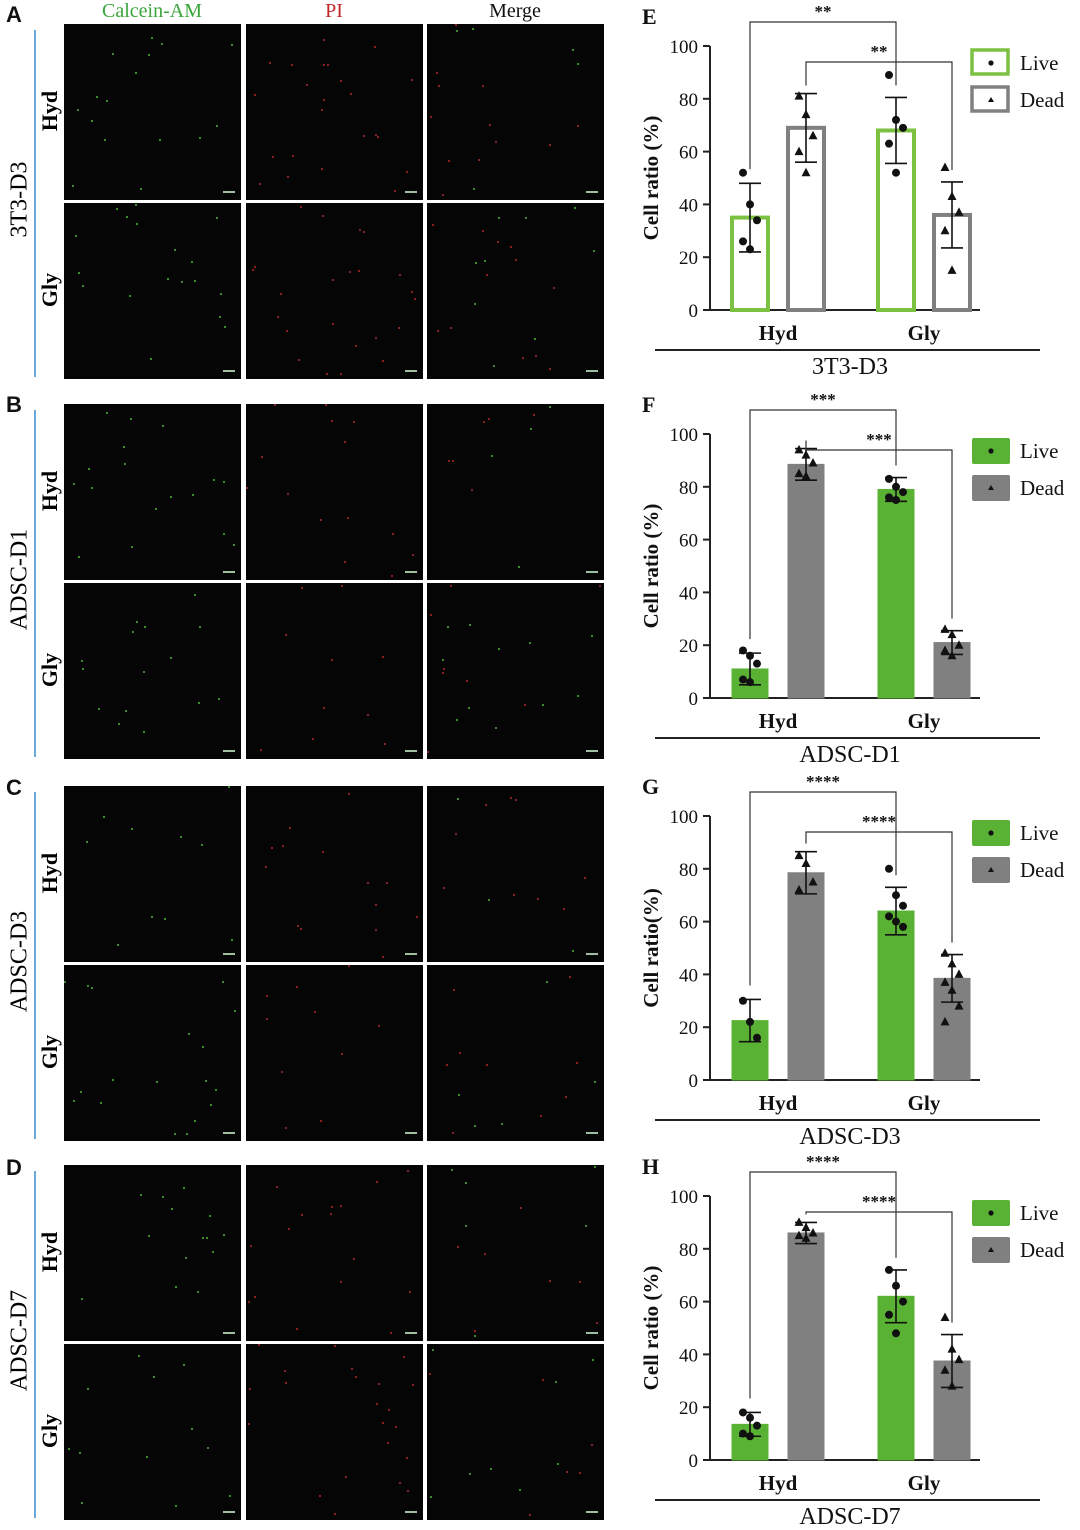 This screenshot has height=1530, width=1080. What do you see at coordinates (688, 923) in the screenshot?
I see `y-tick-label: 60` at bounding box center [688, 923].